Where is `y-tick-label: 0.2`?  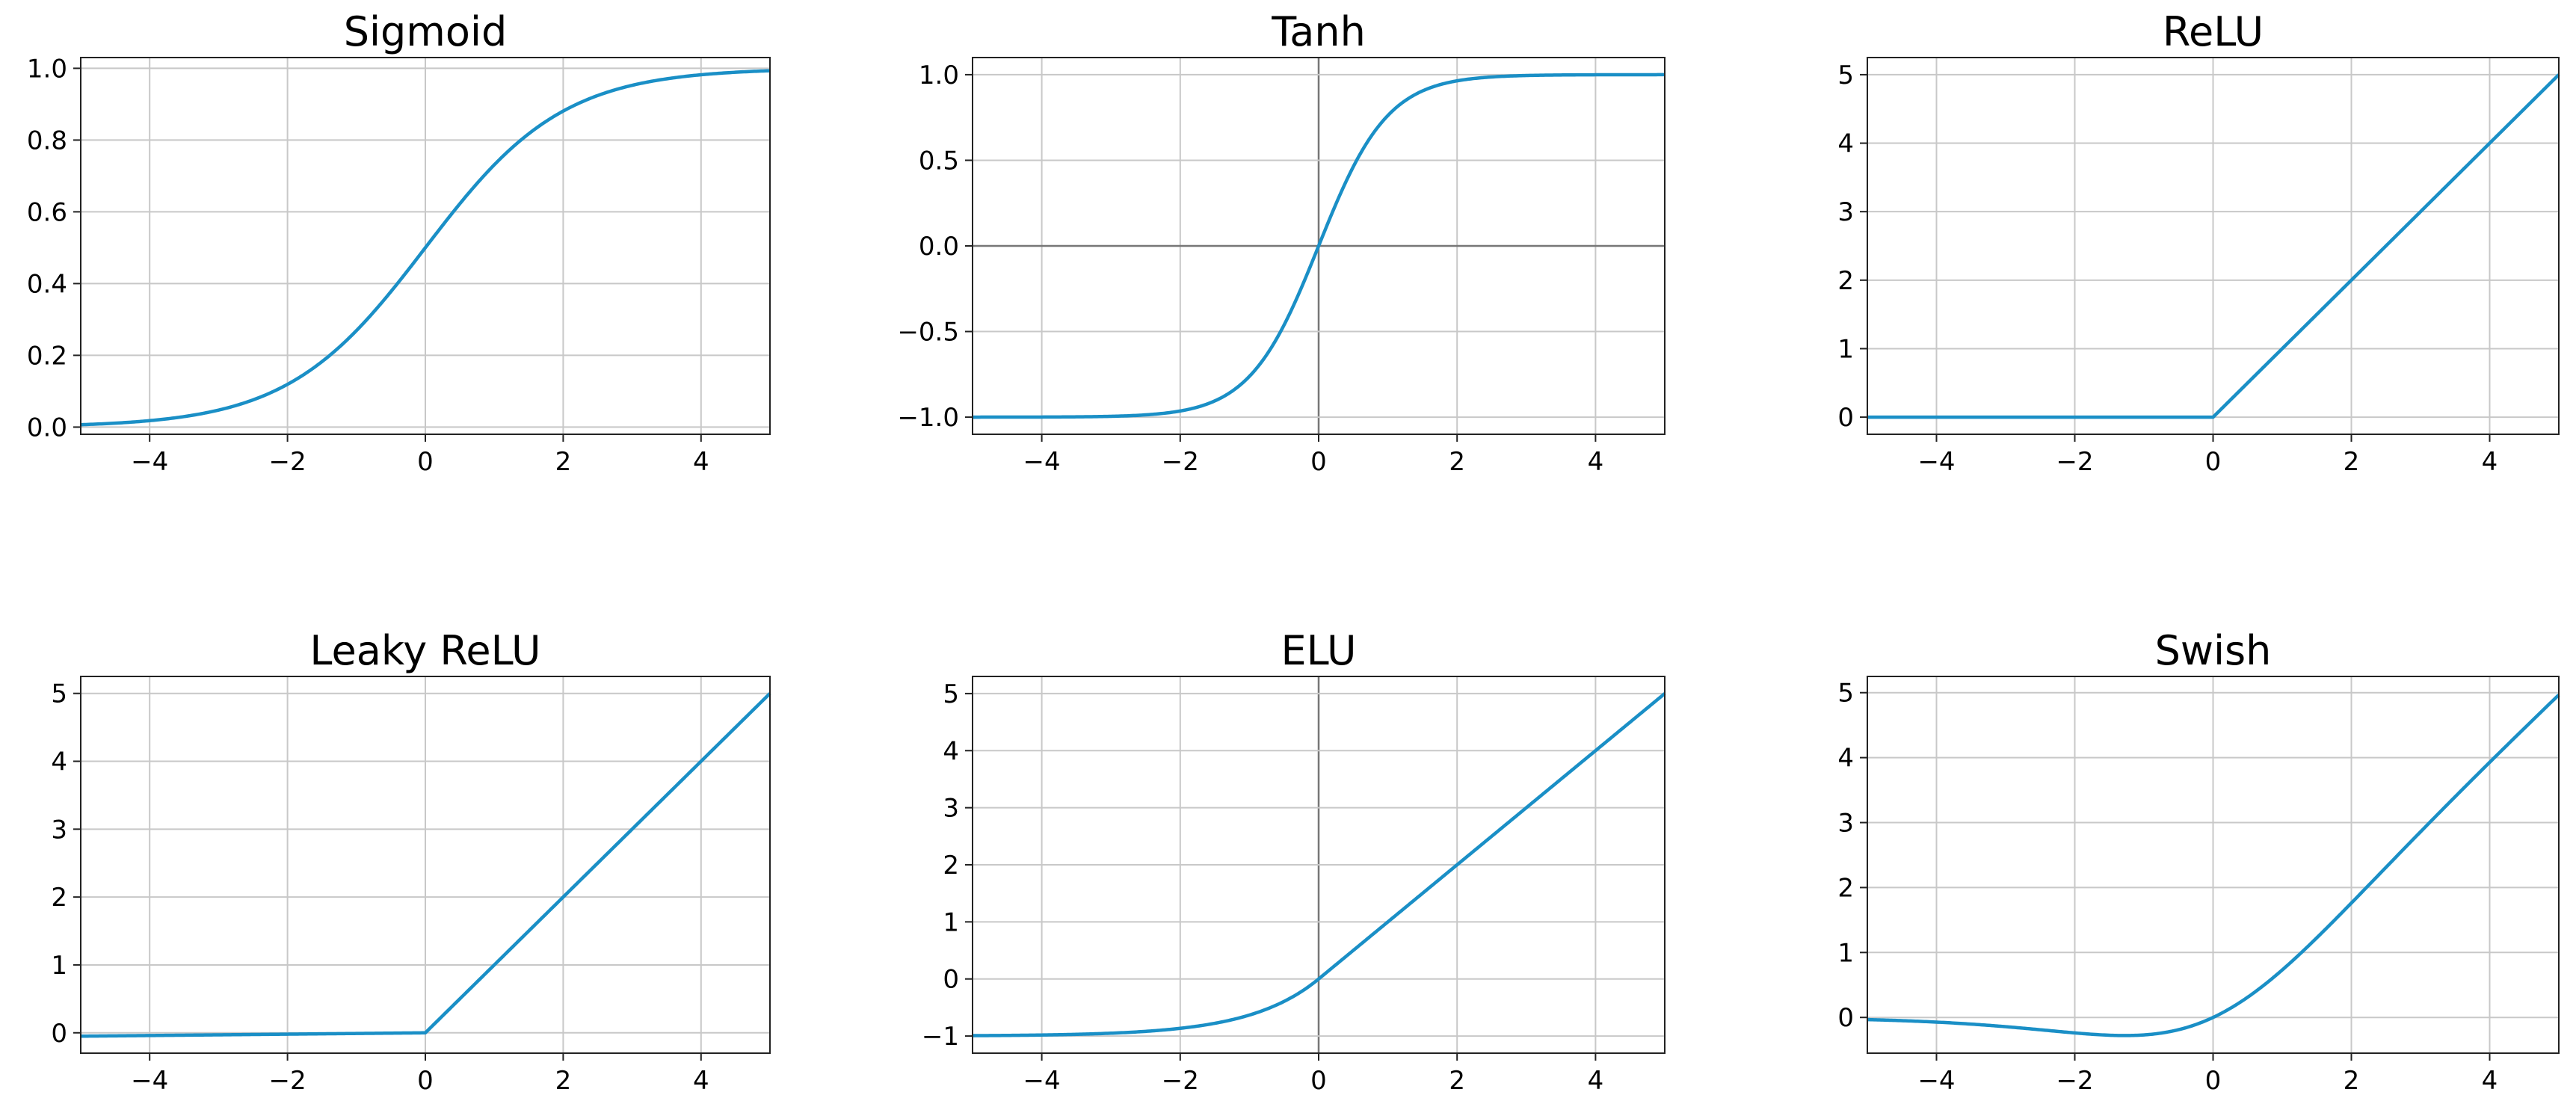 y-tick-label: 0.2 is located at coordinates (47, 356).